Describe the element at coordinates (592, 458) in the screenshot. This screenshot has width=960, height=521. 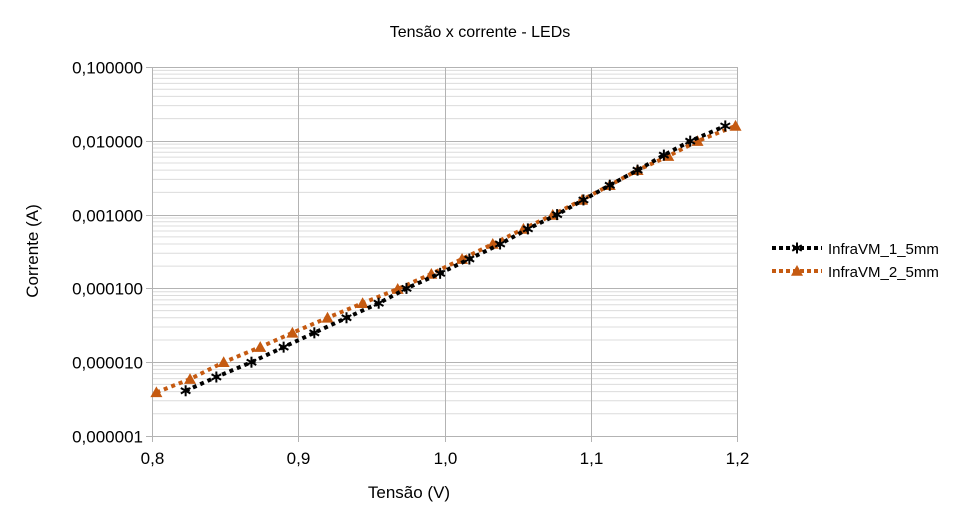
I see `x-tick-label: 1,1` at that location.